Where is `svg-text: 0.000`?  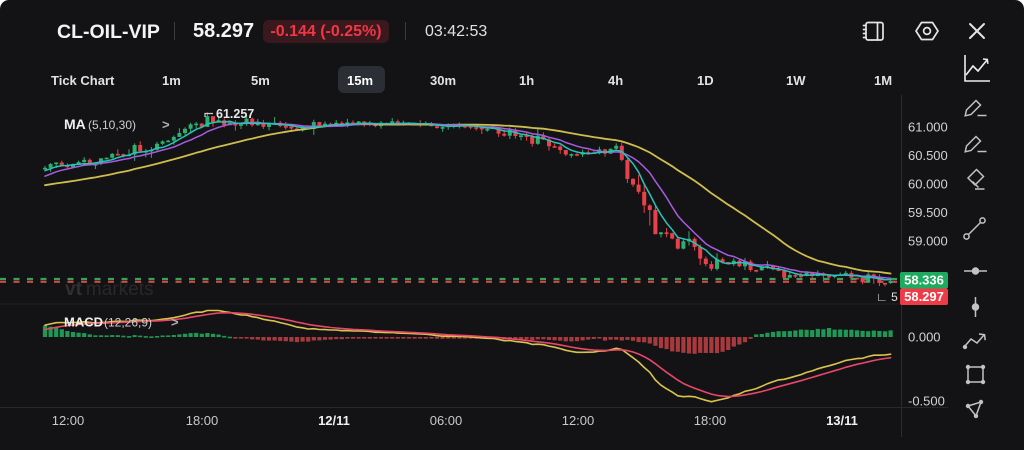 svg-text: 0.000 is located at coordinates (924, 337).